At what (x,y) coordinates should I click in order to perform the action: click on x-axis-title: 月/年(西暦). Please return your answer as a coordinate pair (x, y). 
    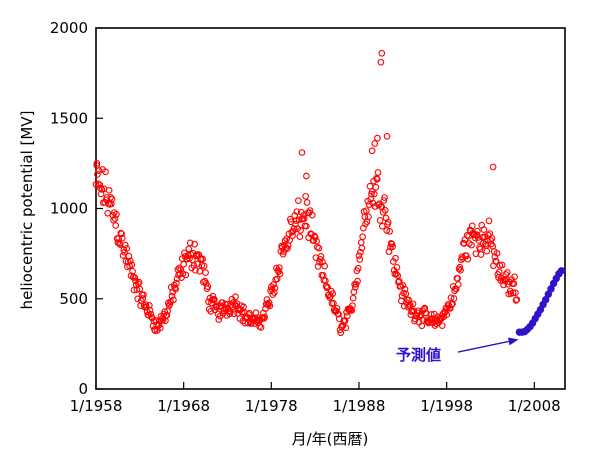
    Looking at the image, I should click on (330, 439).